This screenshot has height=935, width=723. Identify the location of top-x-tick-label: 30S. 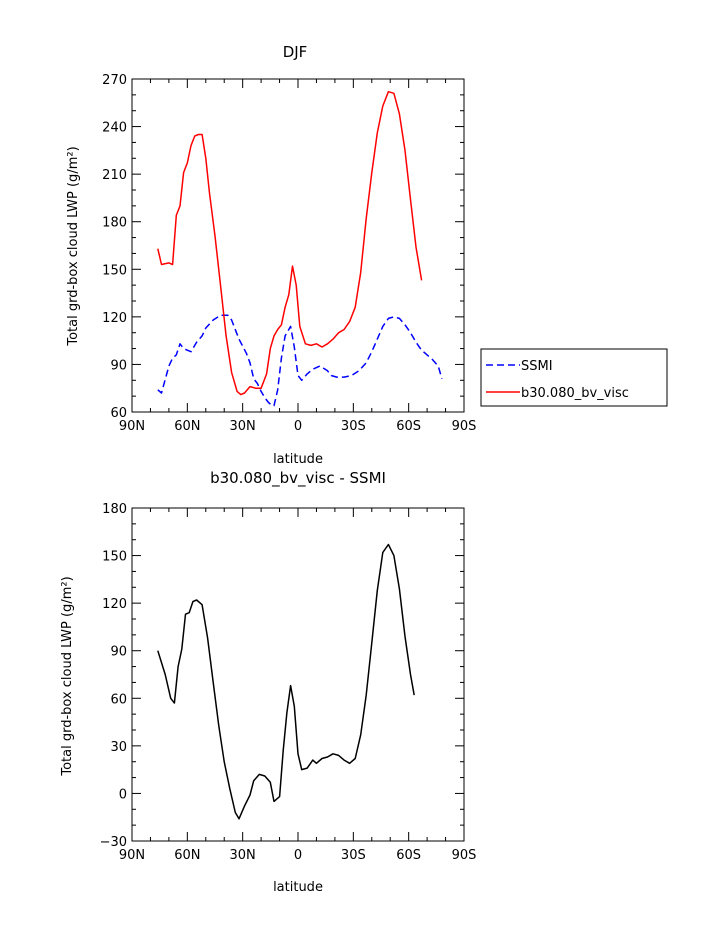
(353, 426).